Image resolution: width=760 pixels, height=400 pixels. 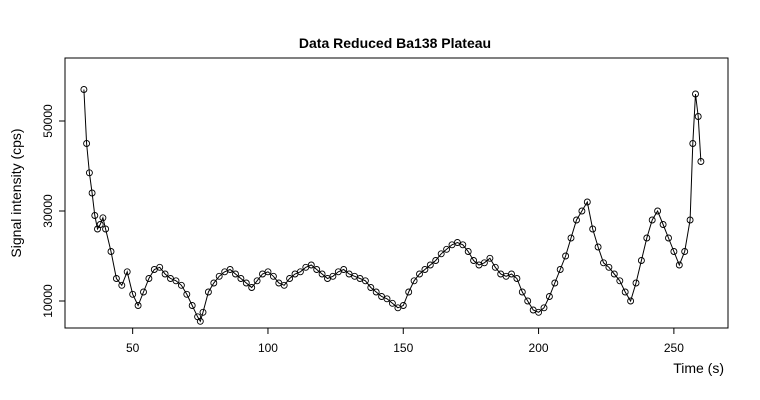 I want to click on y-tick-label: 50000, so click(x=48, y=121).